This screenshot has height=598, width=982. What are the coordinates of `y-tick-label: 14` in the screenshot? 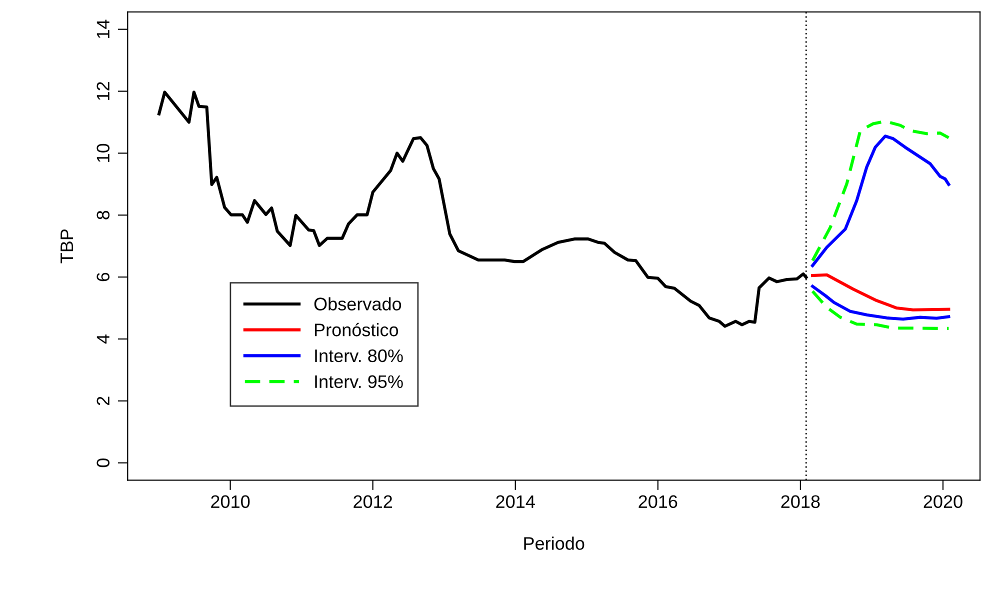 It's located at (103, 29).